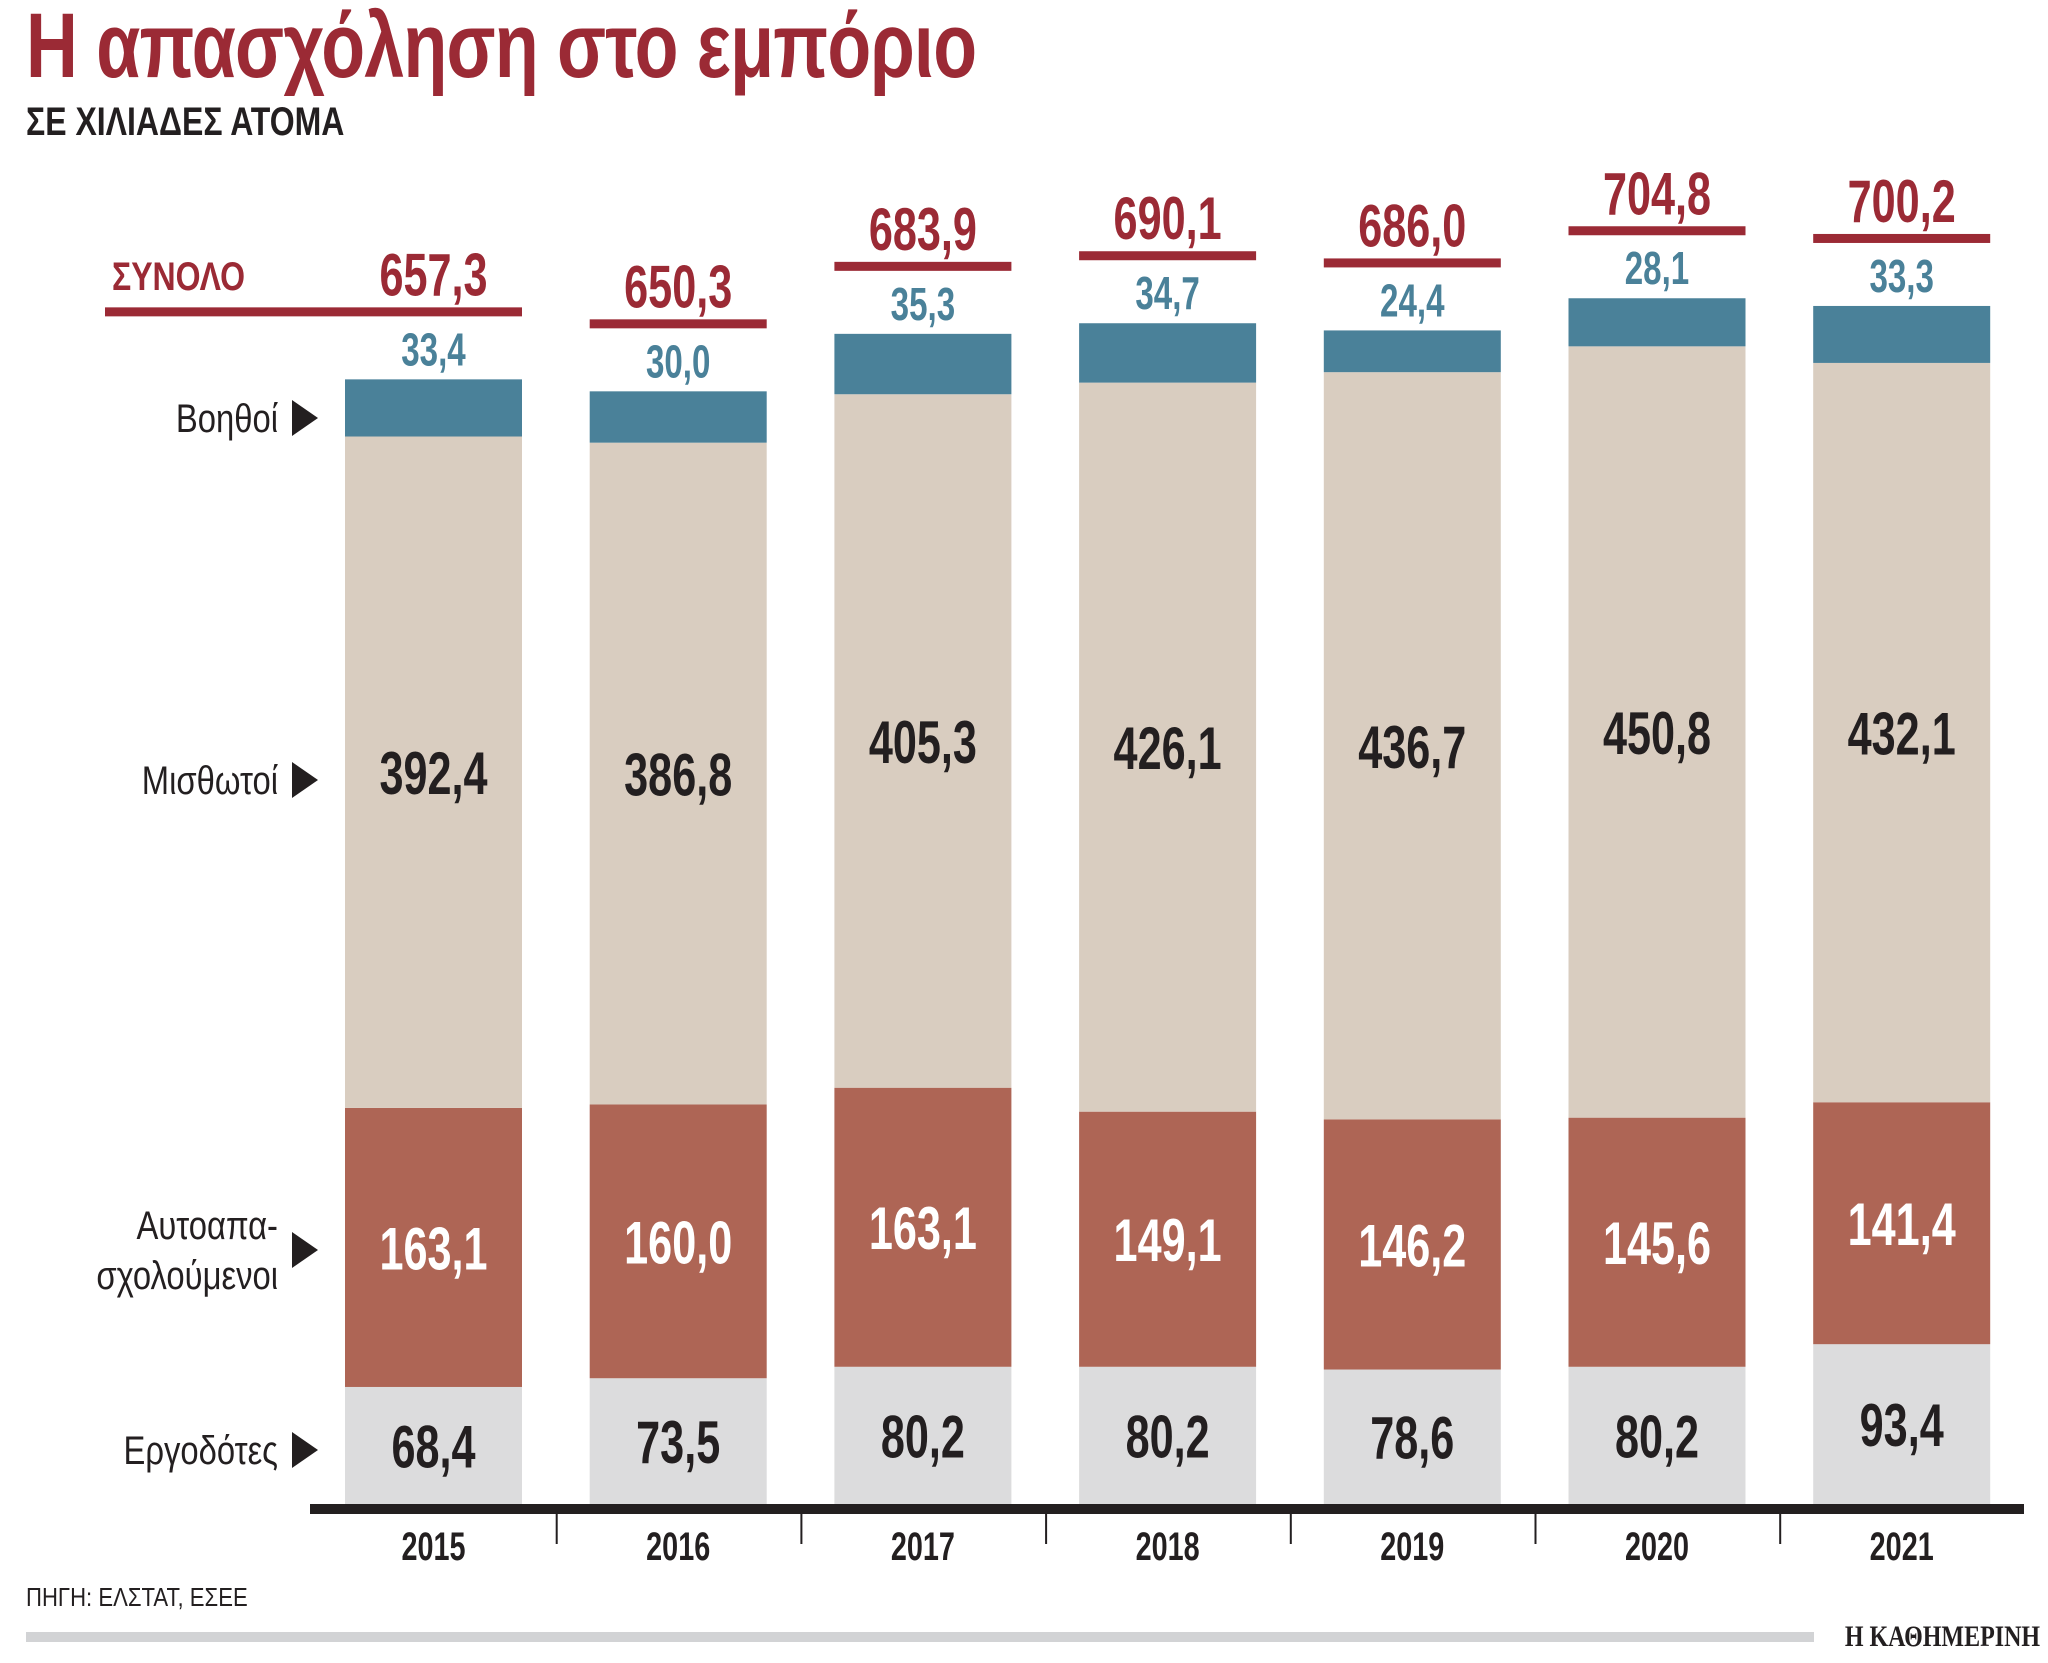 The height and width of the screenshot is (1663, 2048). I want to click on bar-segment-2-2021, so click(1902, 732).